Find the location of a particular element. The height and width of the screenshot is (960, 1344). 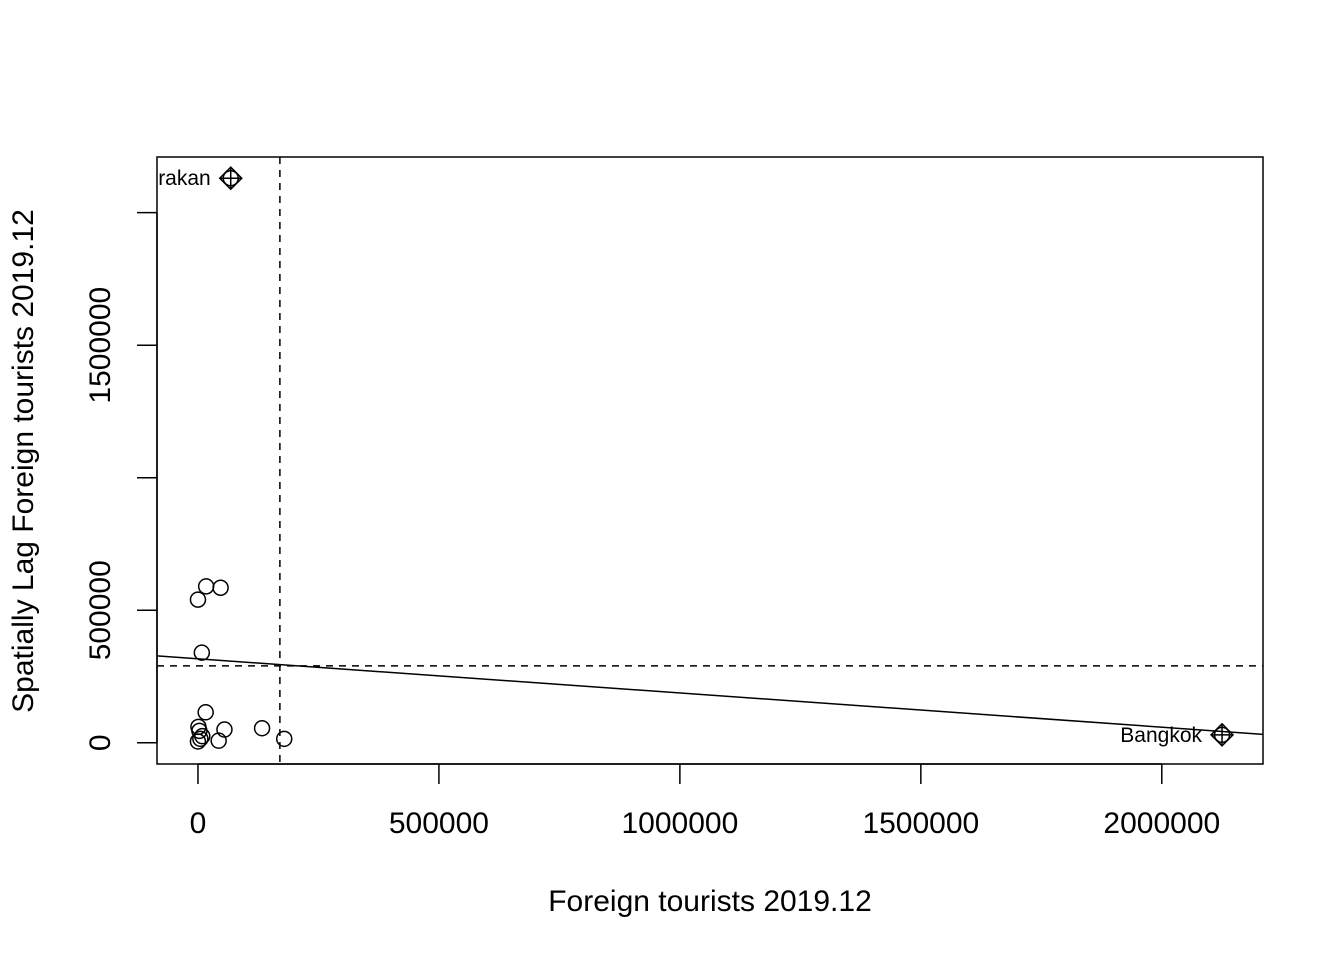

y-axis-title: Spatially Lag Foreign tourists 2019.12 is located at coordinates (23, 461).